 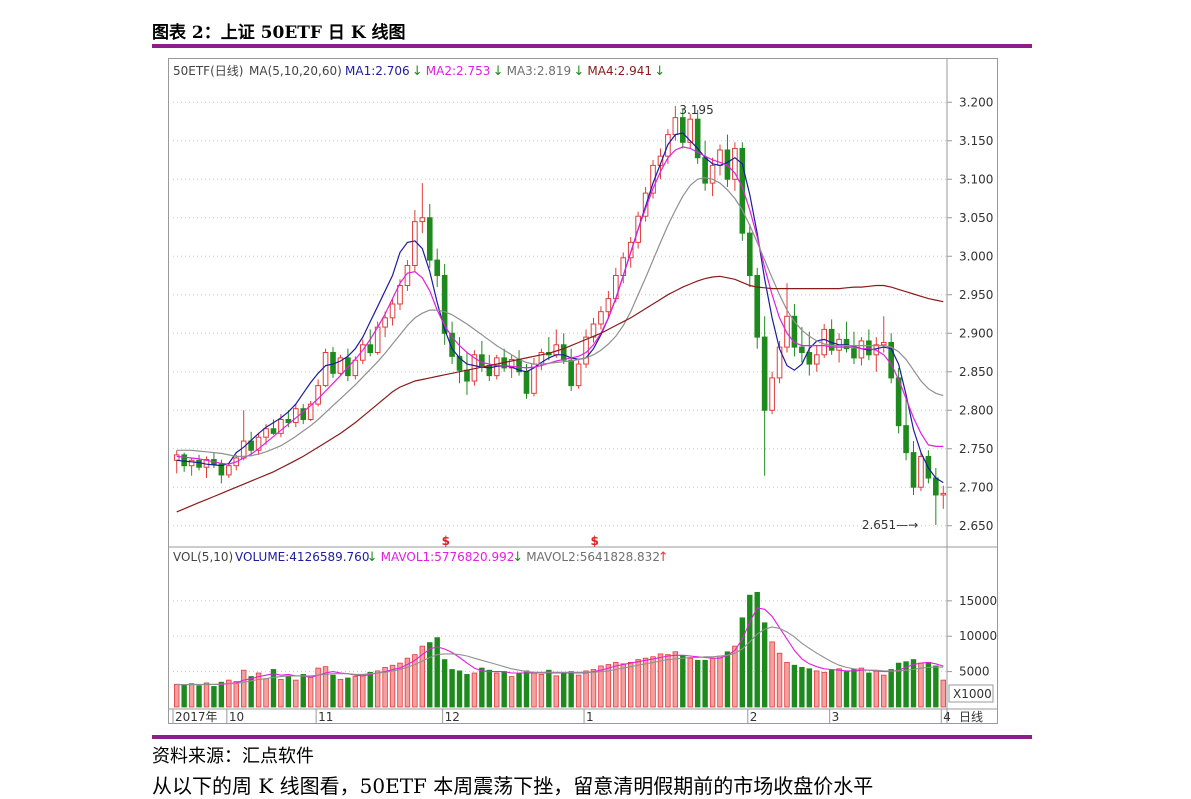 I want to click on price-tick-label: 2.850, so click(x=976, y=372).